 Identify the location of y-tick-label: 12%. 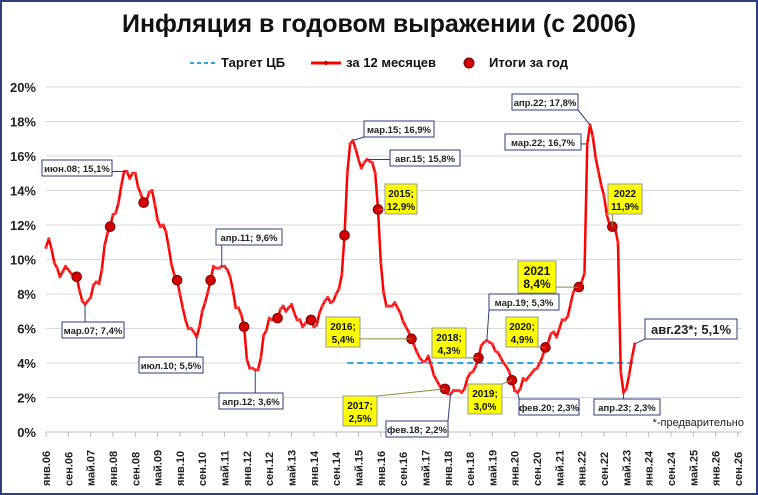
(23, 225).